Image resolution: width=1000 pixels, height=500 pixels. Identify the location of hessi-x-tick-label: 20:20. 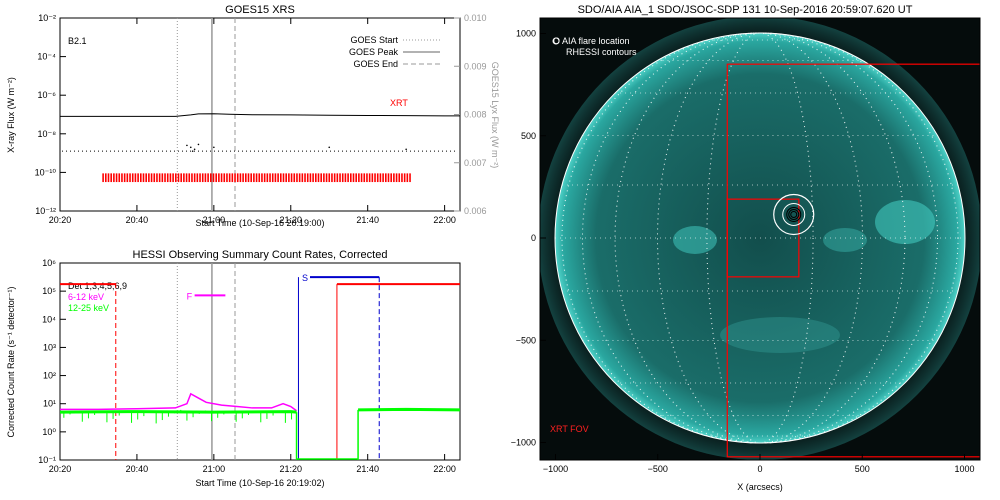
(60, 469).